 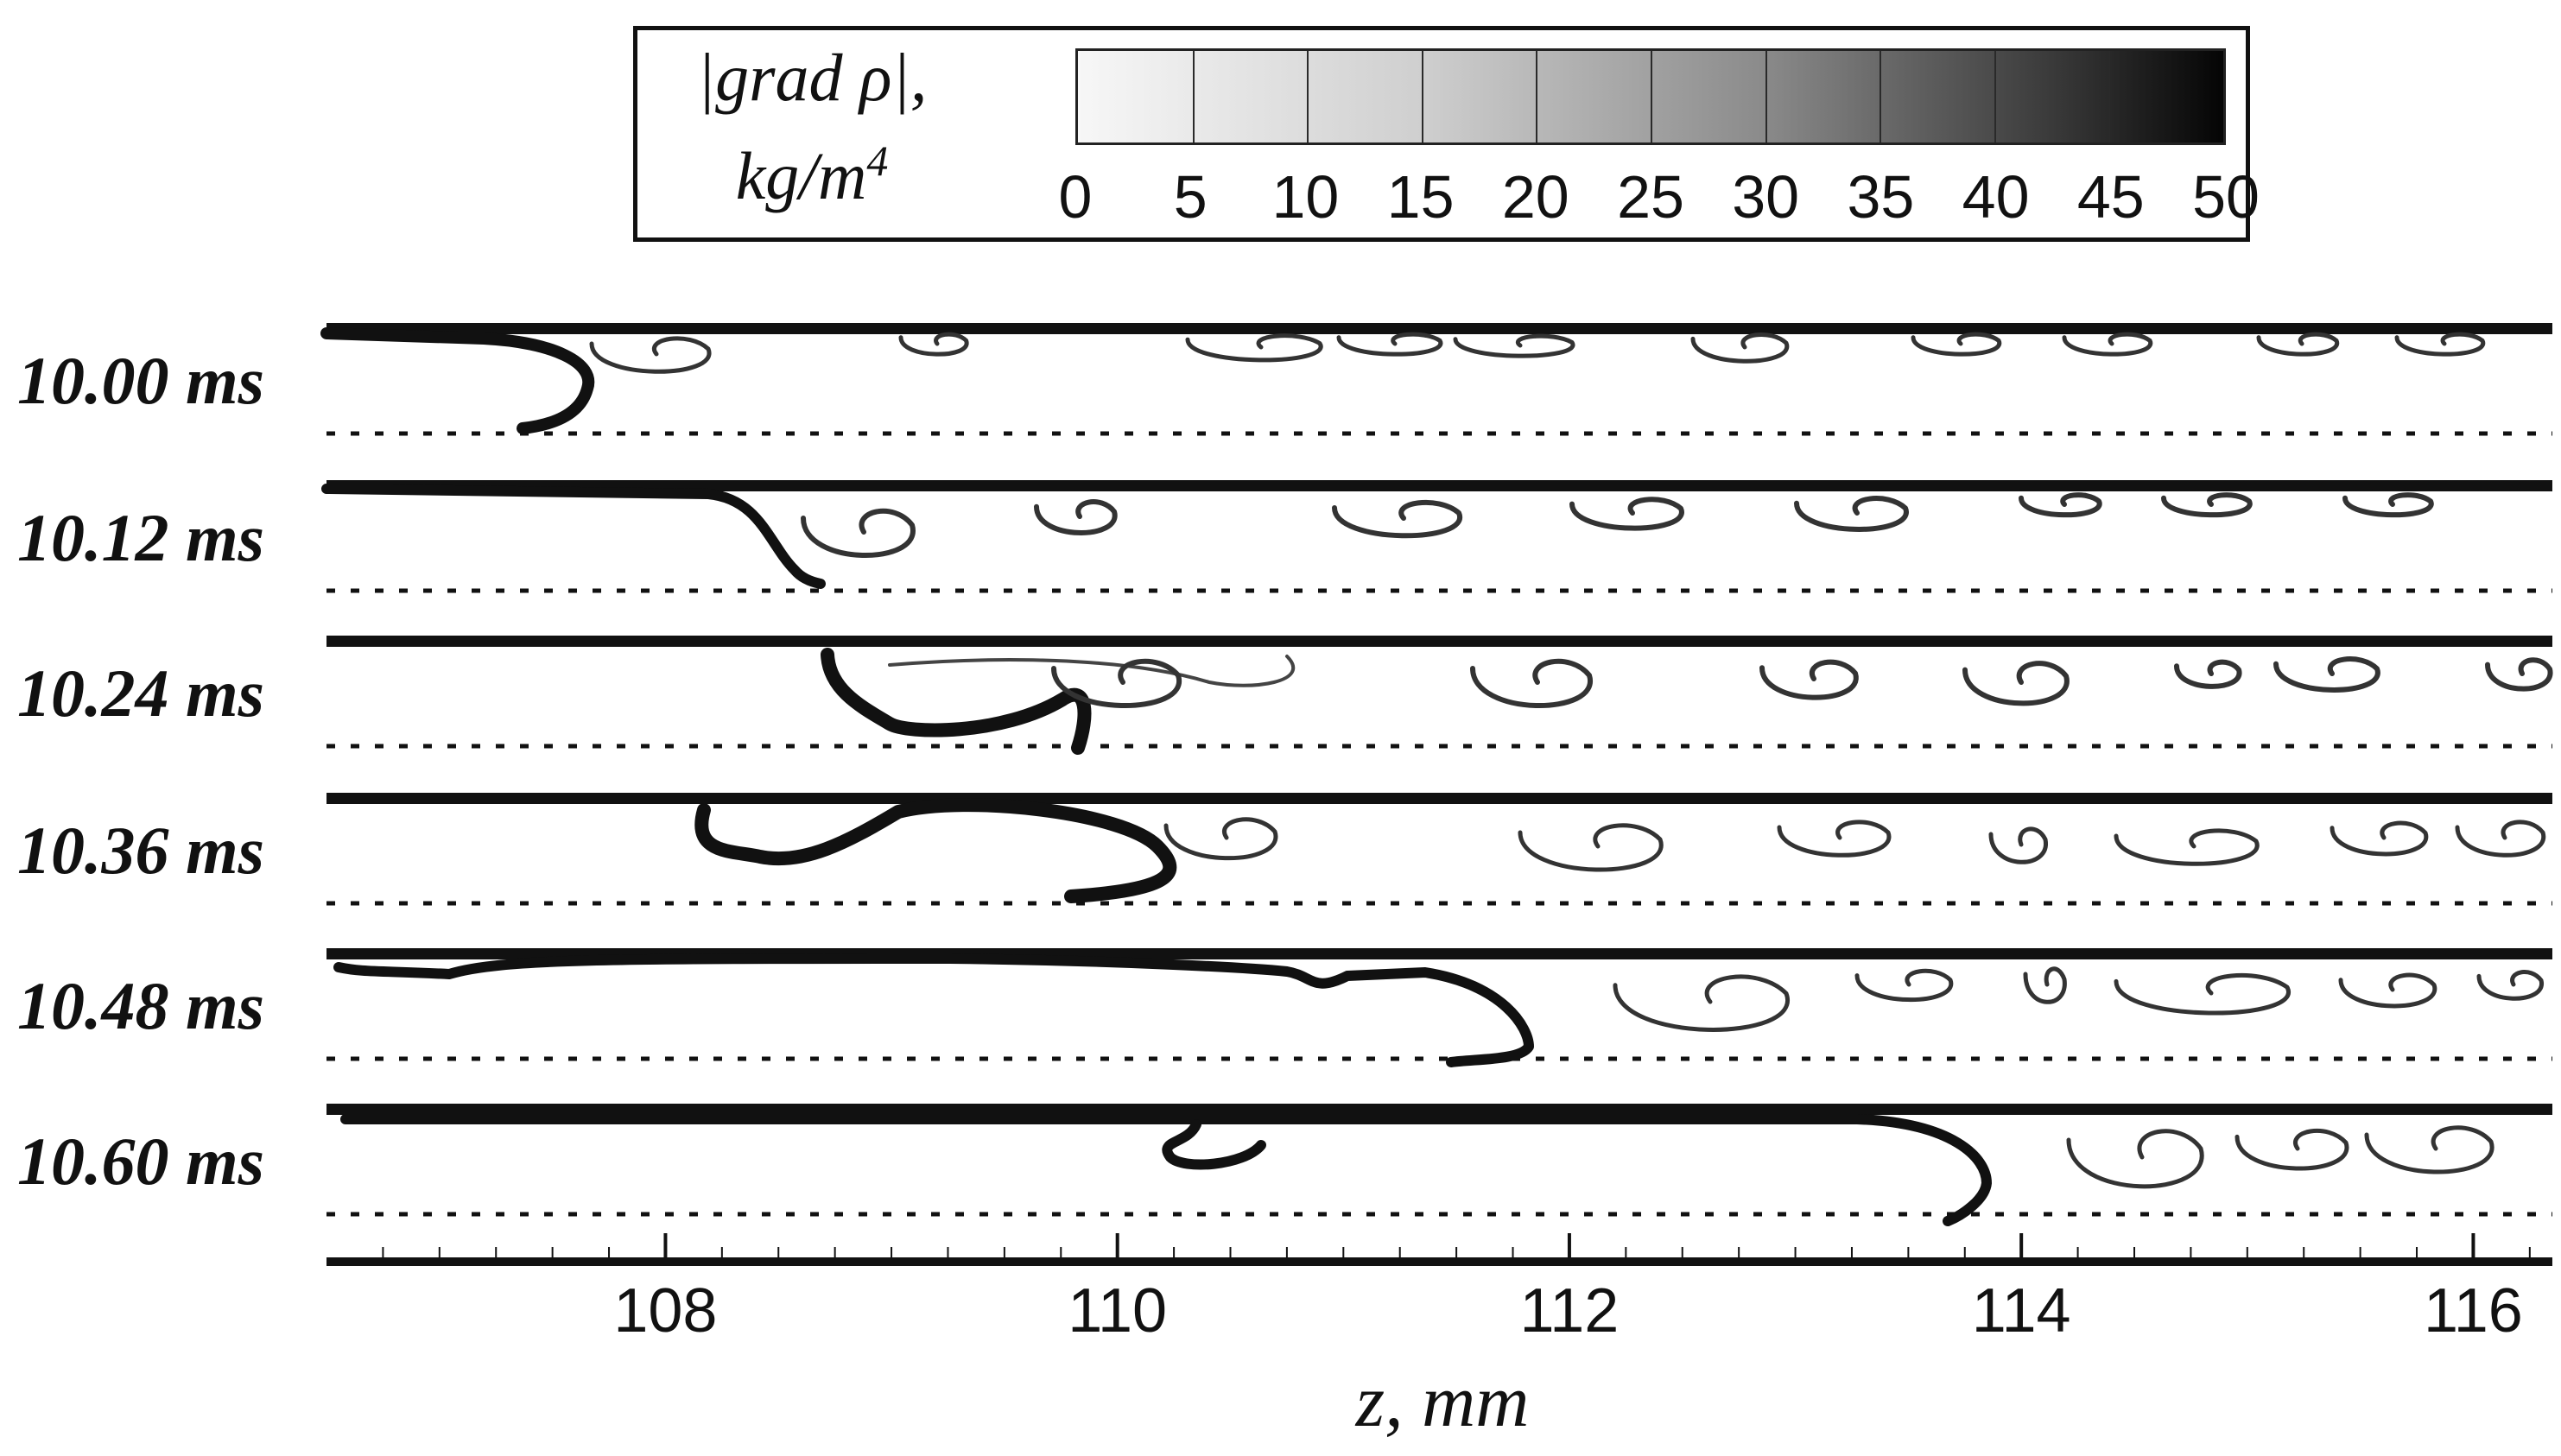 I want to click on panel-time-label: 10.24 ms, so click(x=141, y=693).